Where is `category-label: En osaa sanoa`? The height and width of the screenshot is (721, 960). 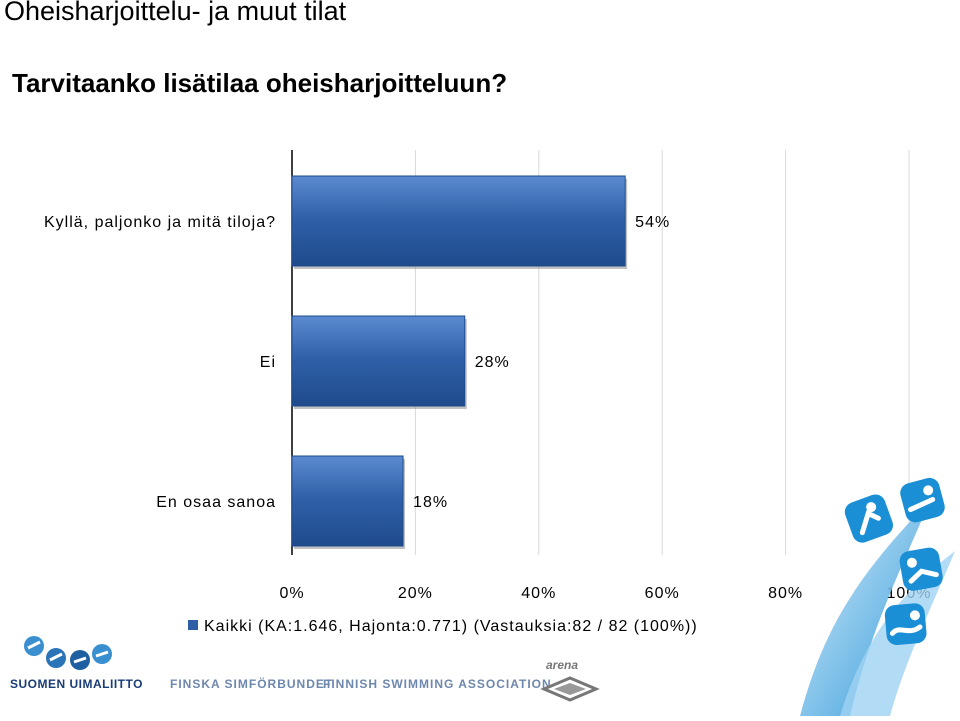 category-label: En osaa sanoa is located at coordinates (216, 502).